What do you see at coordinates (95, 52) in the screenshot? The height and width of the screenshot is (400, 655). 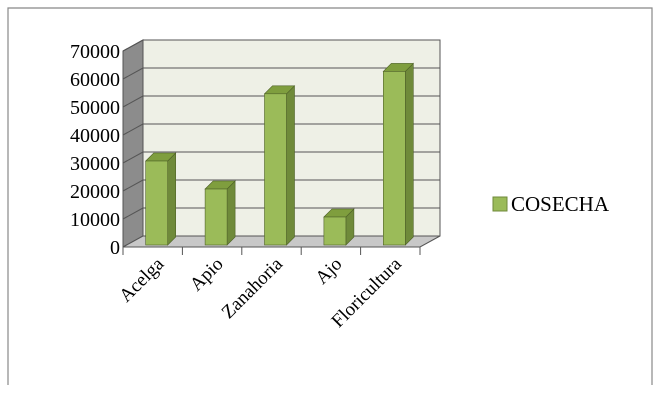 I see `y-tick-label: 70000` at bounding box center [95, 52].